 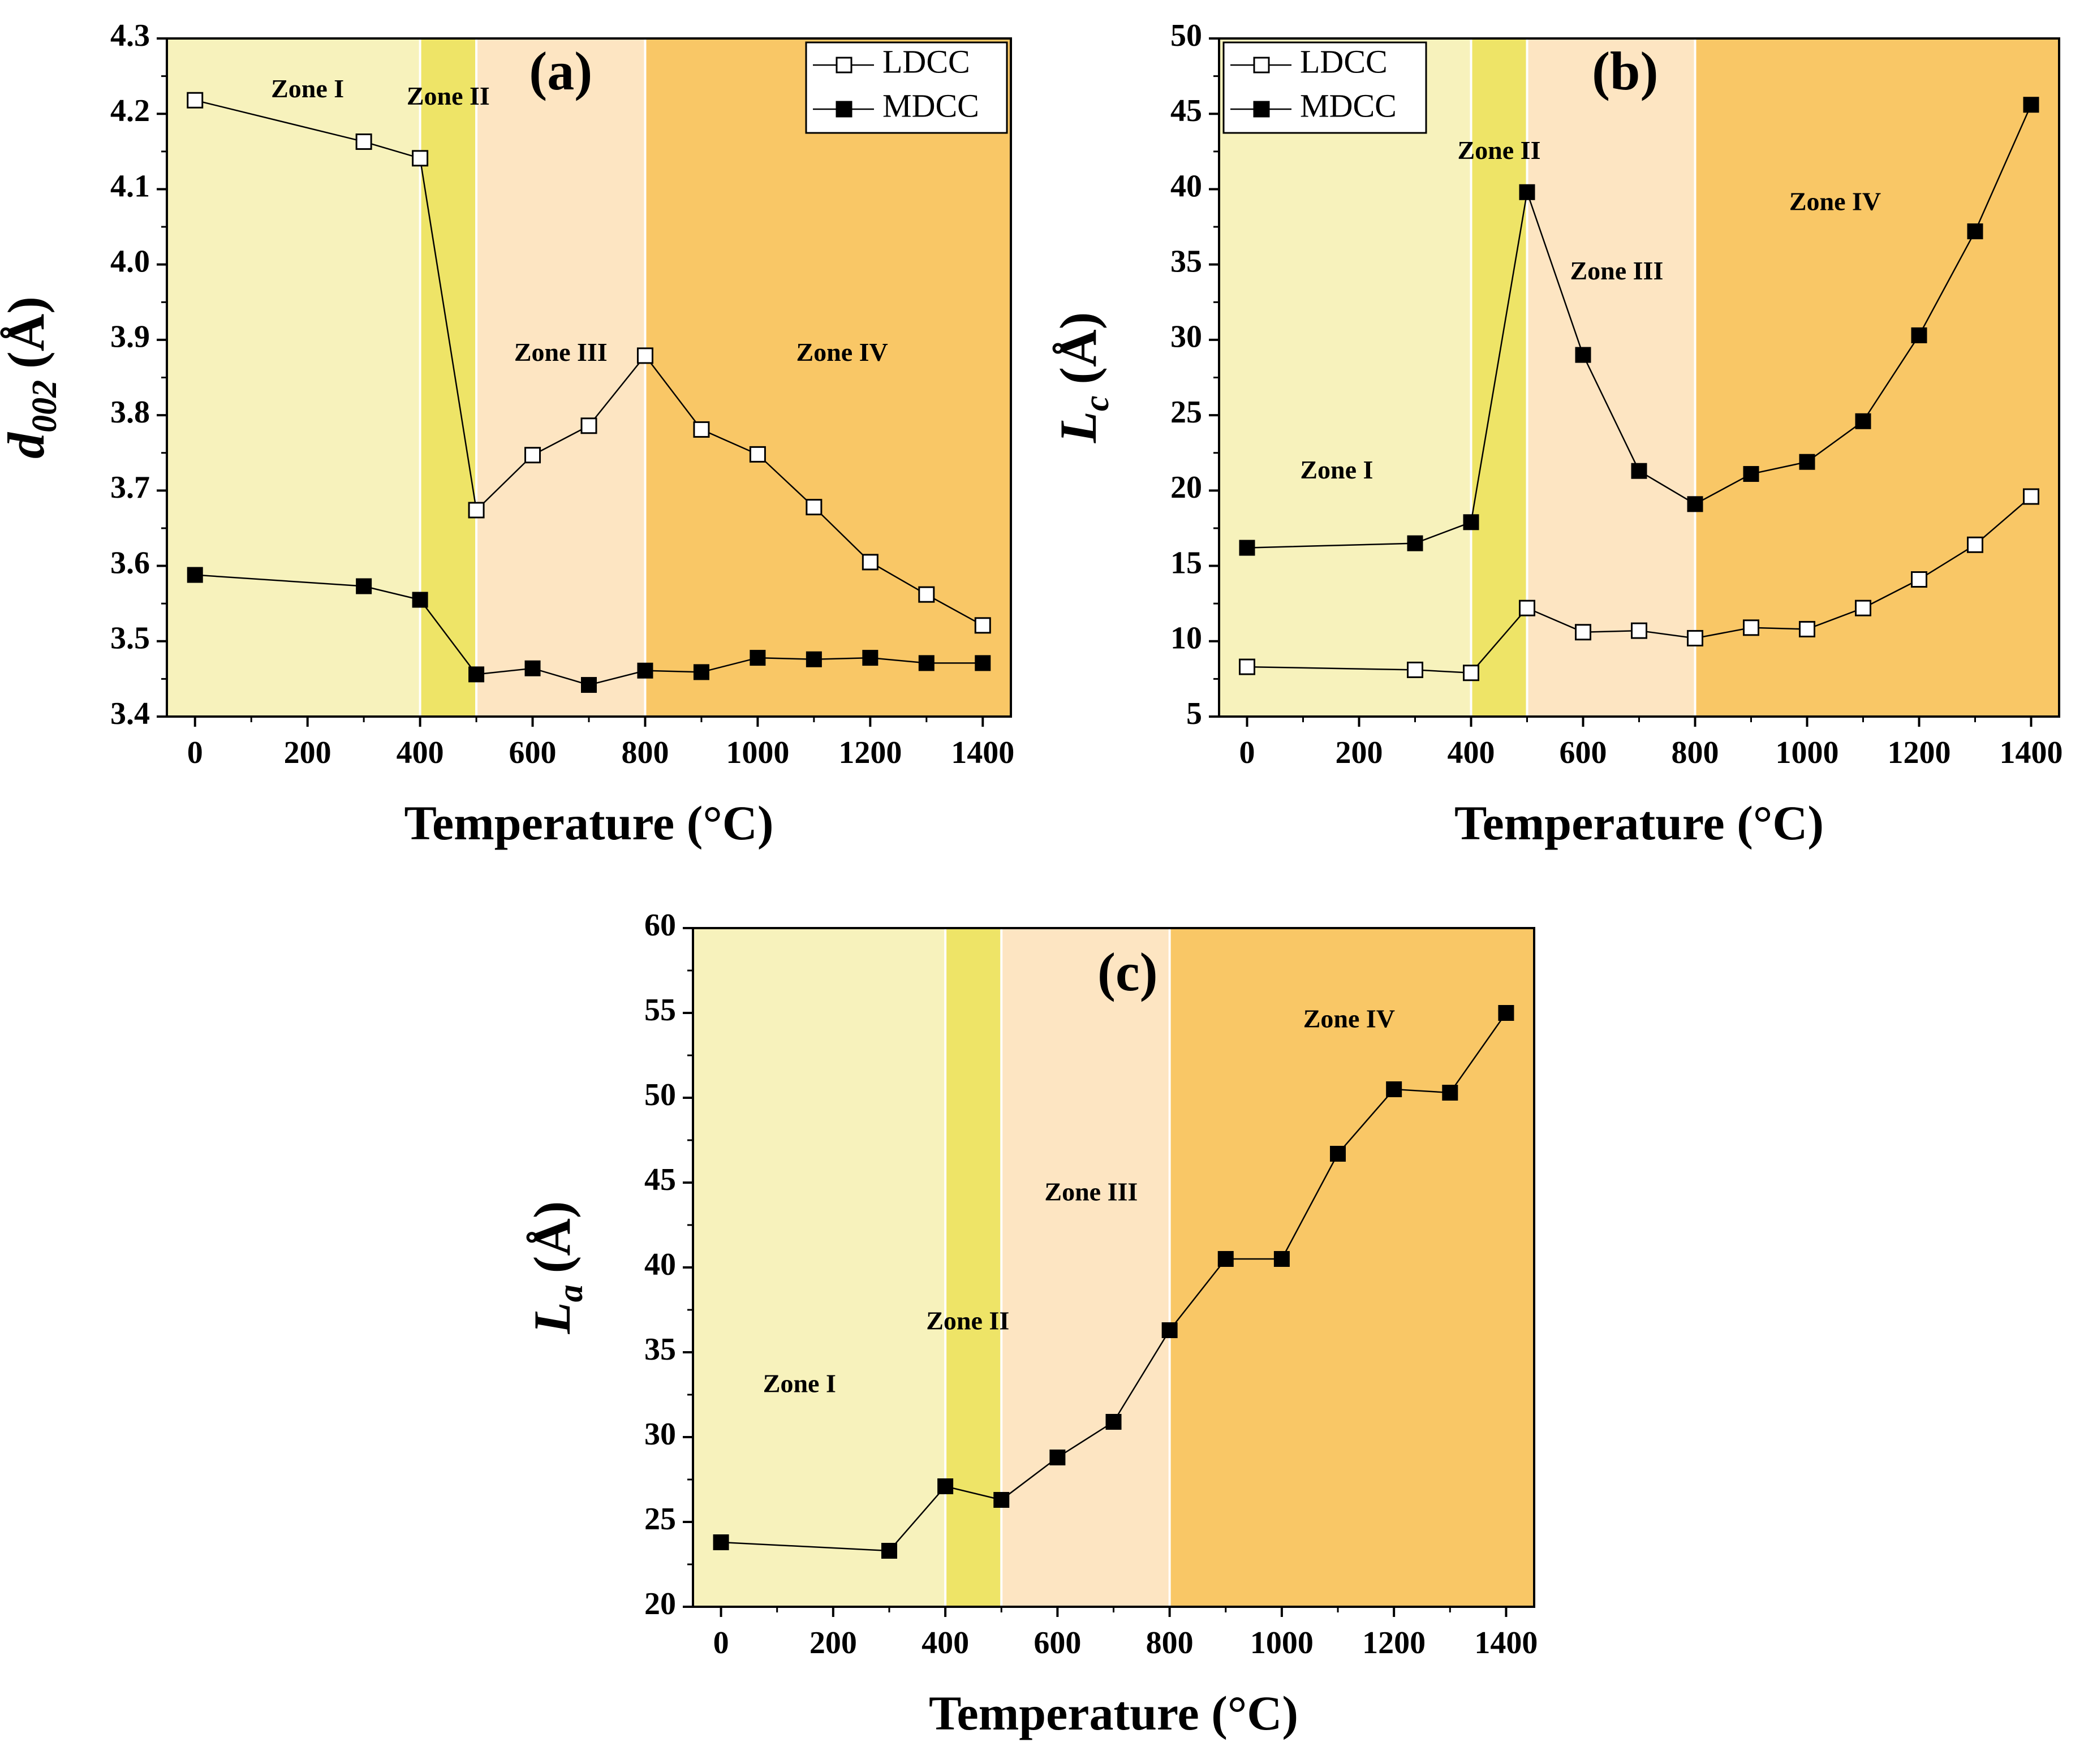 I want to click on y-tick-label: 20, so click(x=1186, y=487).